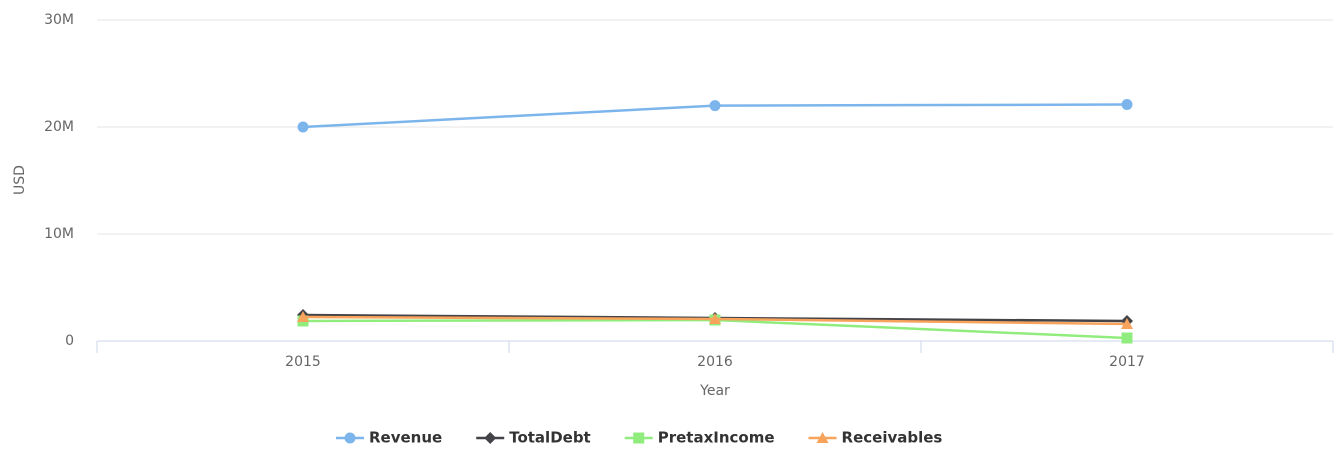  I want to click on x-tick-label: 2017, so click(1127, 362).